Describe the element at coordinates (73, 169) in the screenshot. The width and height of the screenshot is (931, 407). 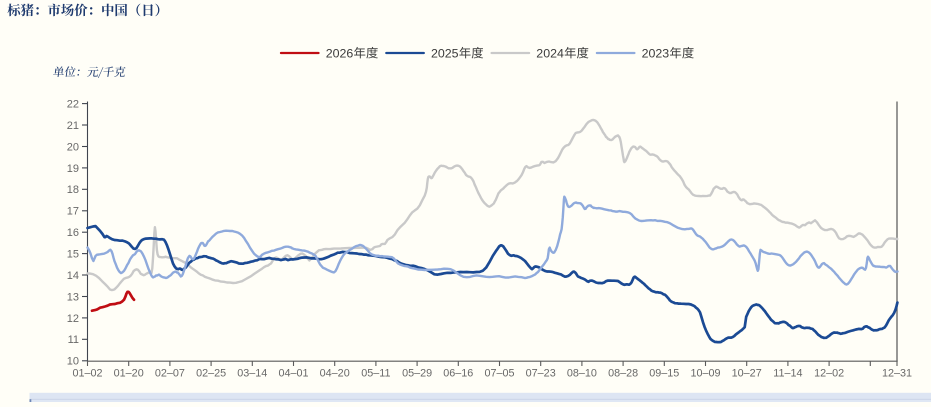
I see `svg-text: 19` at that location.